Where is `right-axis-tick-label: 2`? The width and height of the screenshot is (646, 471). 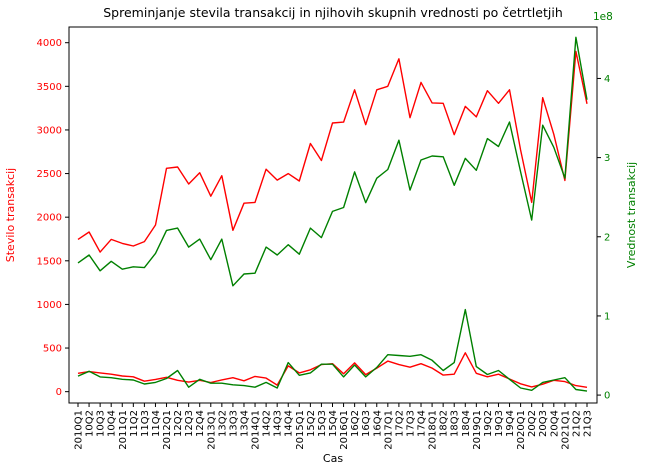
right-axis-tick-label: 2 is located at coordinates (607, 237).